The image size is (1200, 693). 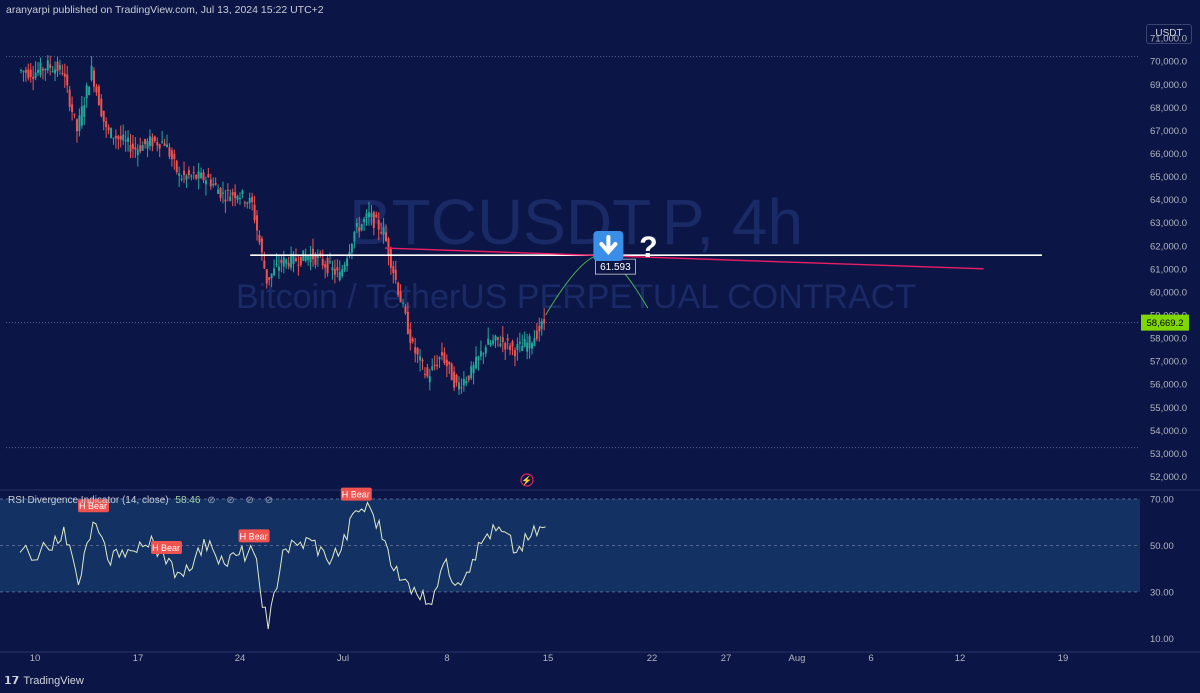 I want to click on lightning-glyph: ⚡, so click(x=526, y=481).